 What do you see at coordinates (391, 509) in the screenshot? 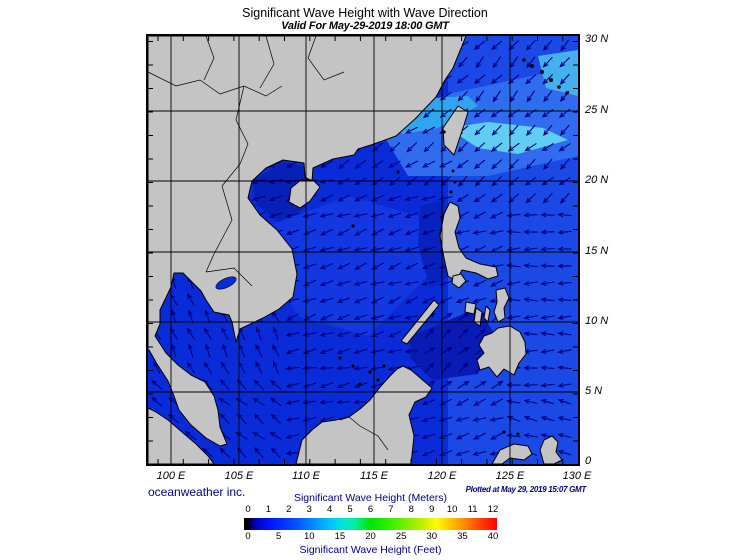
I see `legend-tick-value: 7` at bounding box center [391, 509].